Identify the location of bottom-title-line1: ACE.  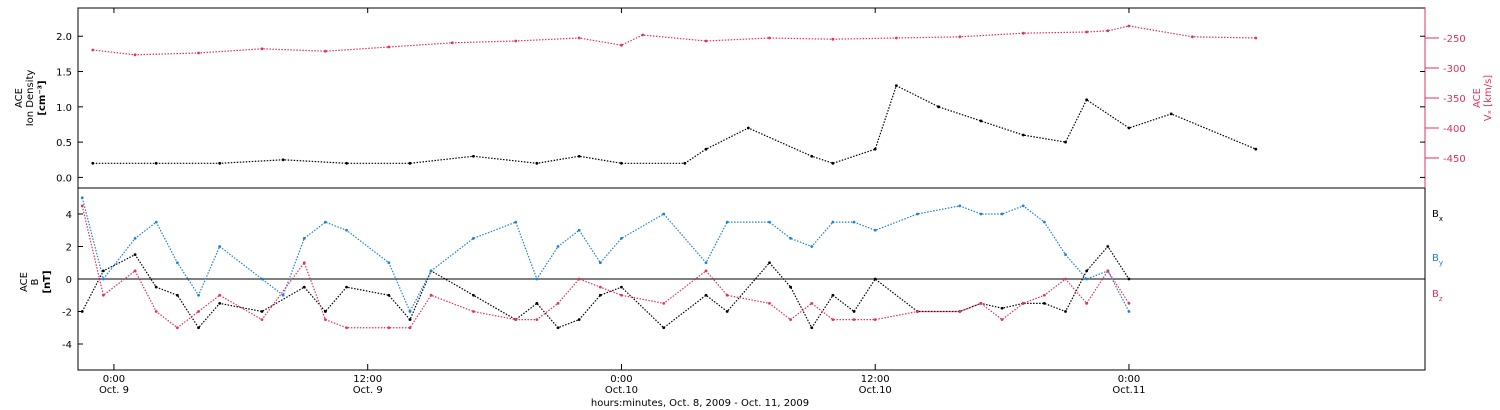
(24, 282).